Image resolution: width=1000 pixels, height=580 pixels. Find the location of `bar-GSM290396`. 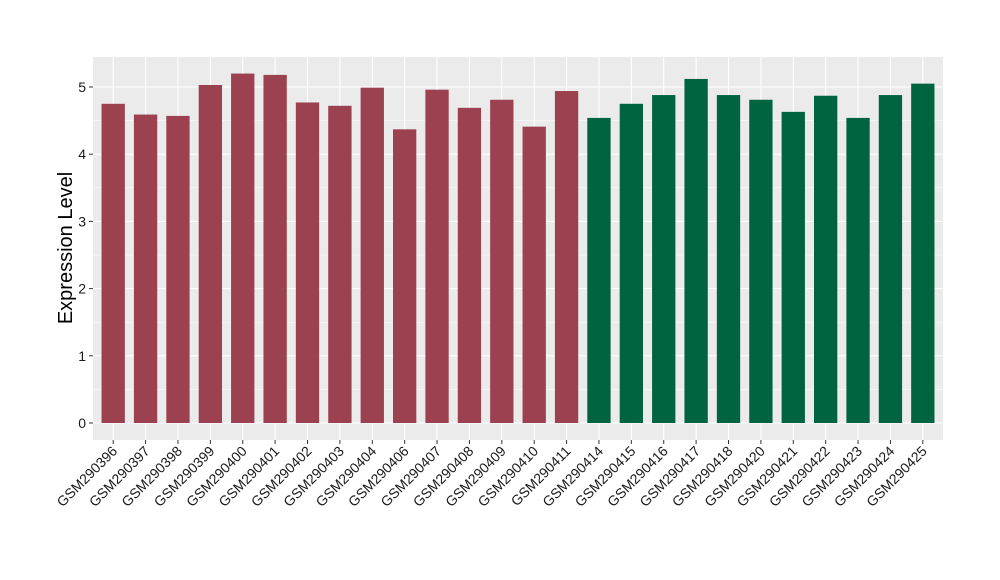

bar-GSM290396 is located at coordinates (113, 263).